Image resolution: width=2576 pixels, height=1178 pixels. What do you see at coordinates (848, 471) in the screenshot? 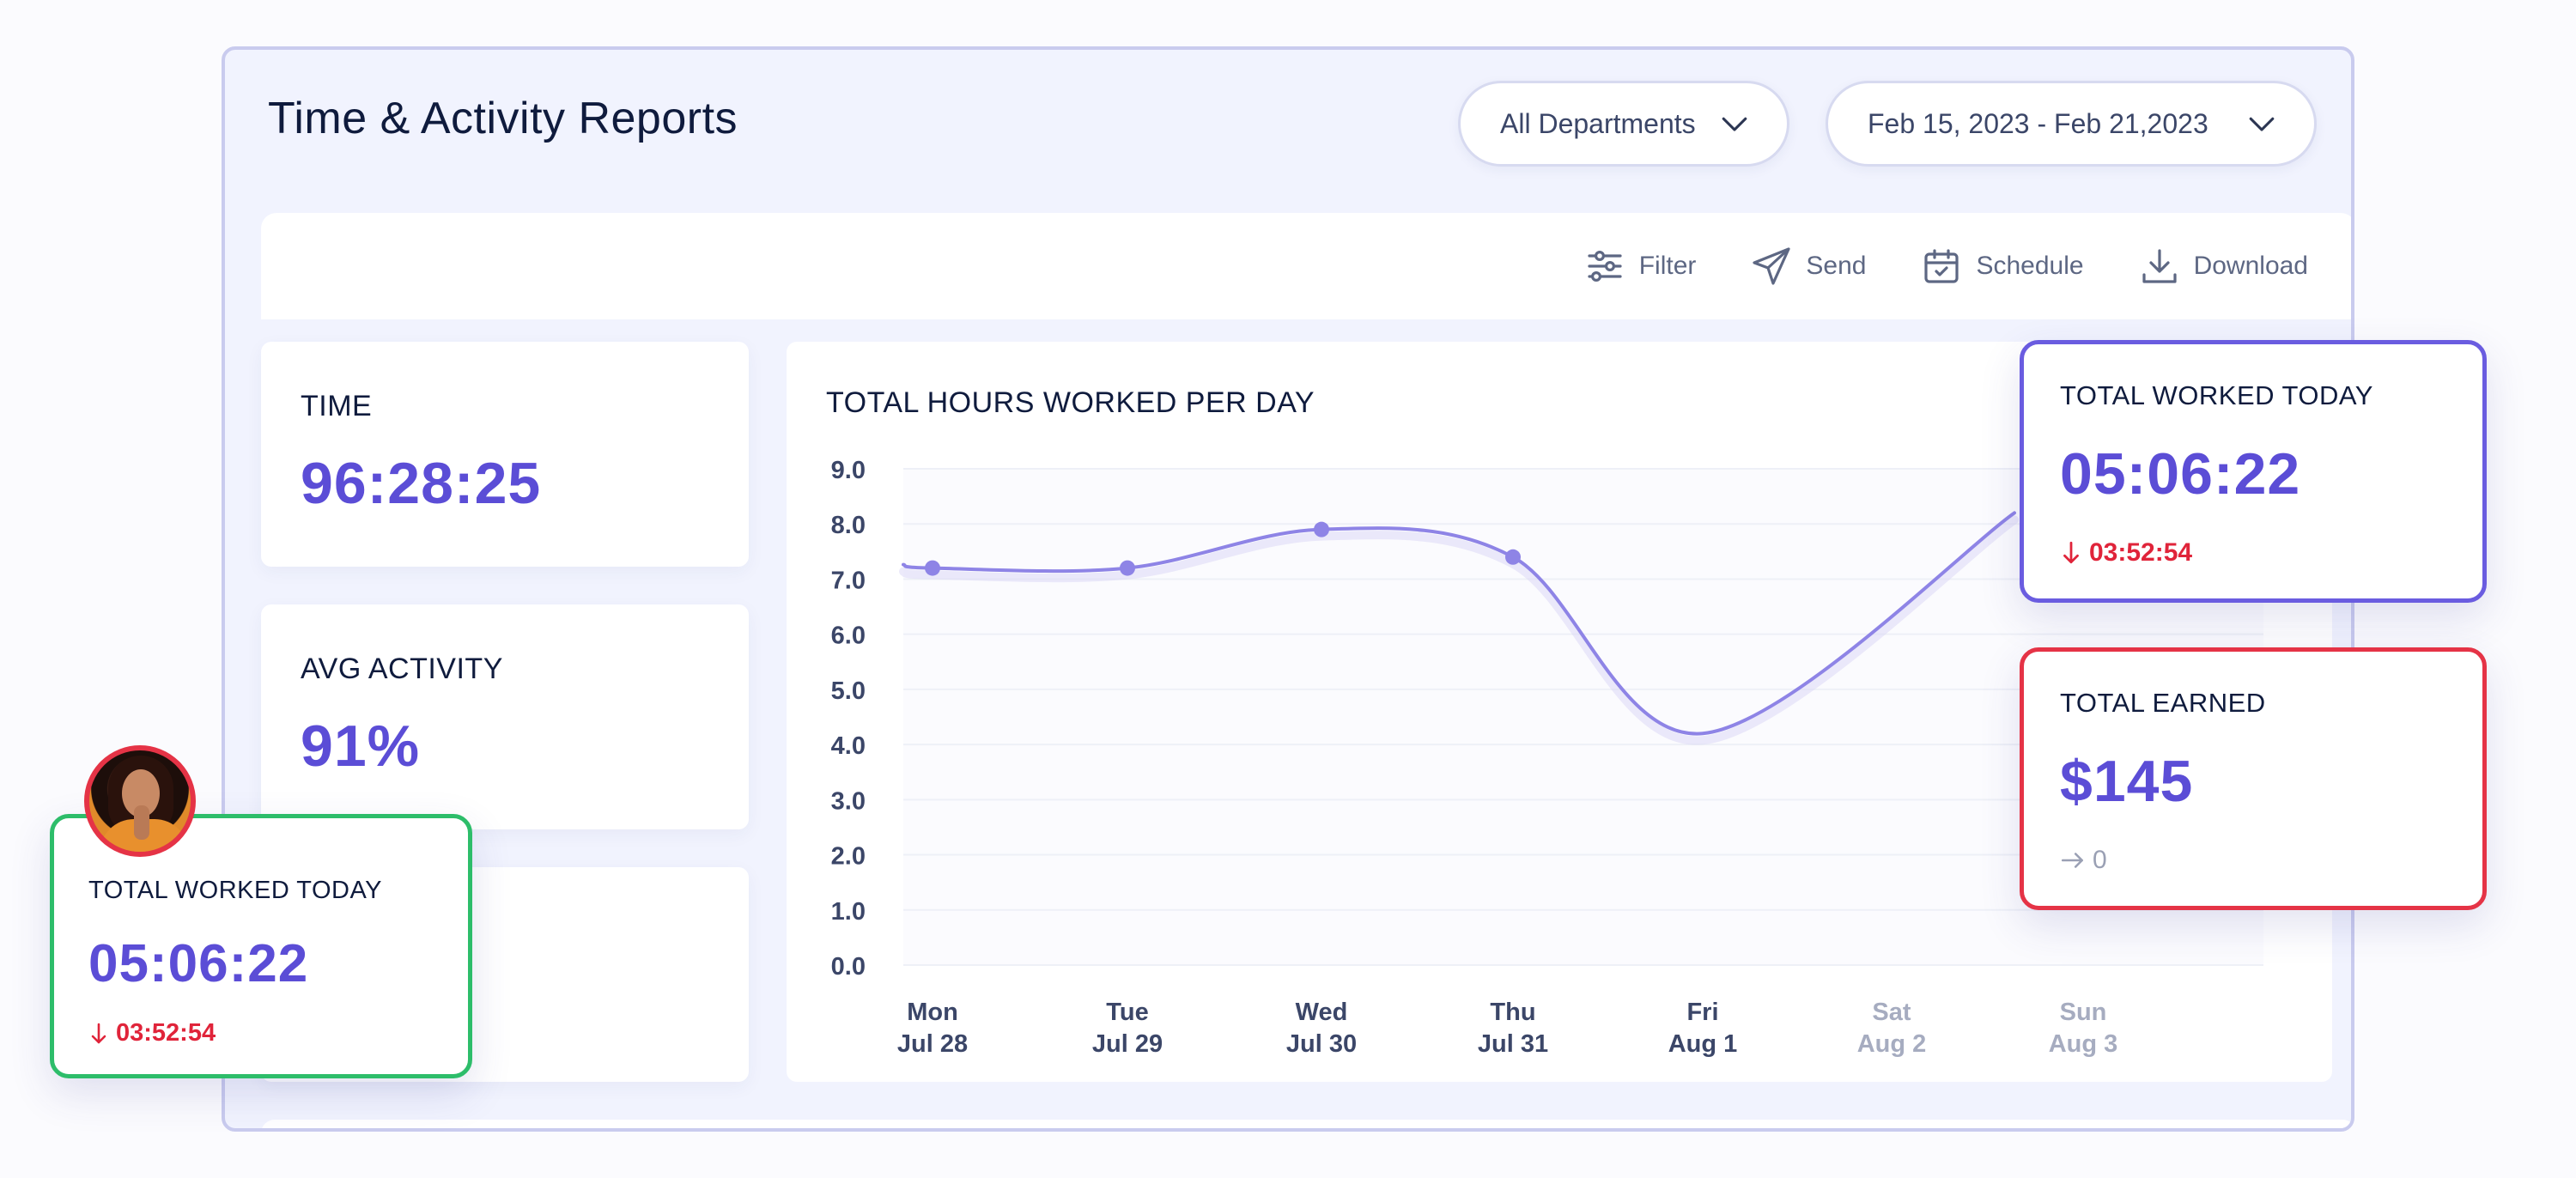
I see `y-tick-label: 9.0` at bounding box center [848, 471].